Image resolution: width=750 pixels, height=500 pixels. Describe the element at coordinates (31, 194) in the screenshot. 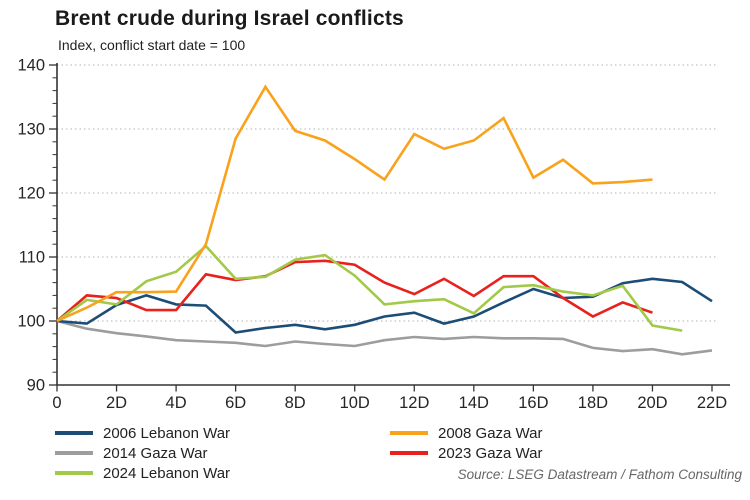

I see `y-axis-tick-label: 120` at that location.